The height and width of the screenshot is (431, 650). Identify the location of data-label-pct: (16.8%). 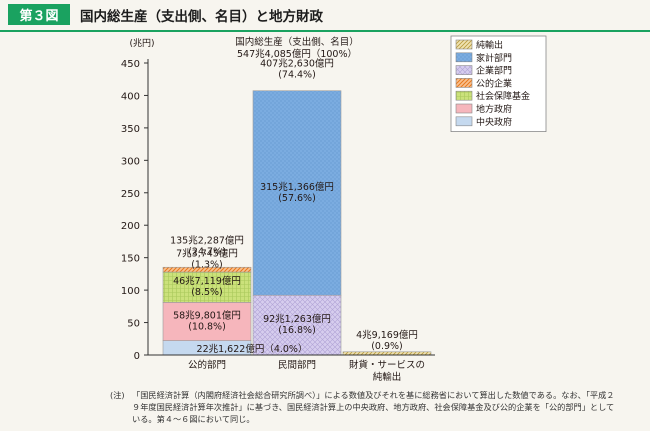
(297, 330).